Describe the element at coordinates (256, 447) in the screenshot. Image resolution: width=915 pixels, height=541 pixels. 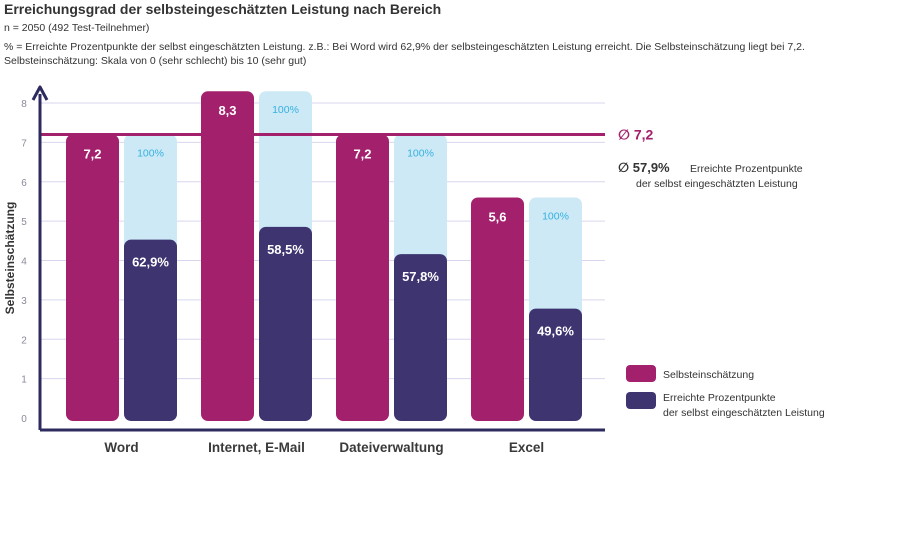
I see `category-label: Internet, E-Mail` at that location.